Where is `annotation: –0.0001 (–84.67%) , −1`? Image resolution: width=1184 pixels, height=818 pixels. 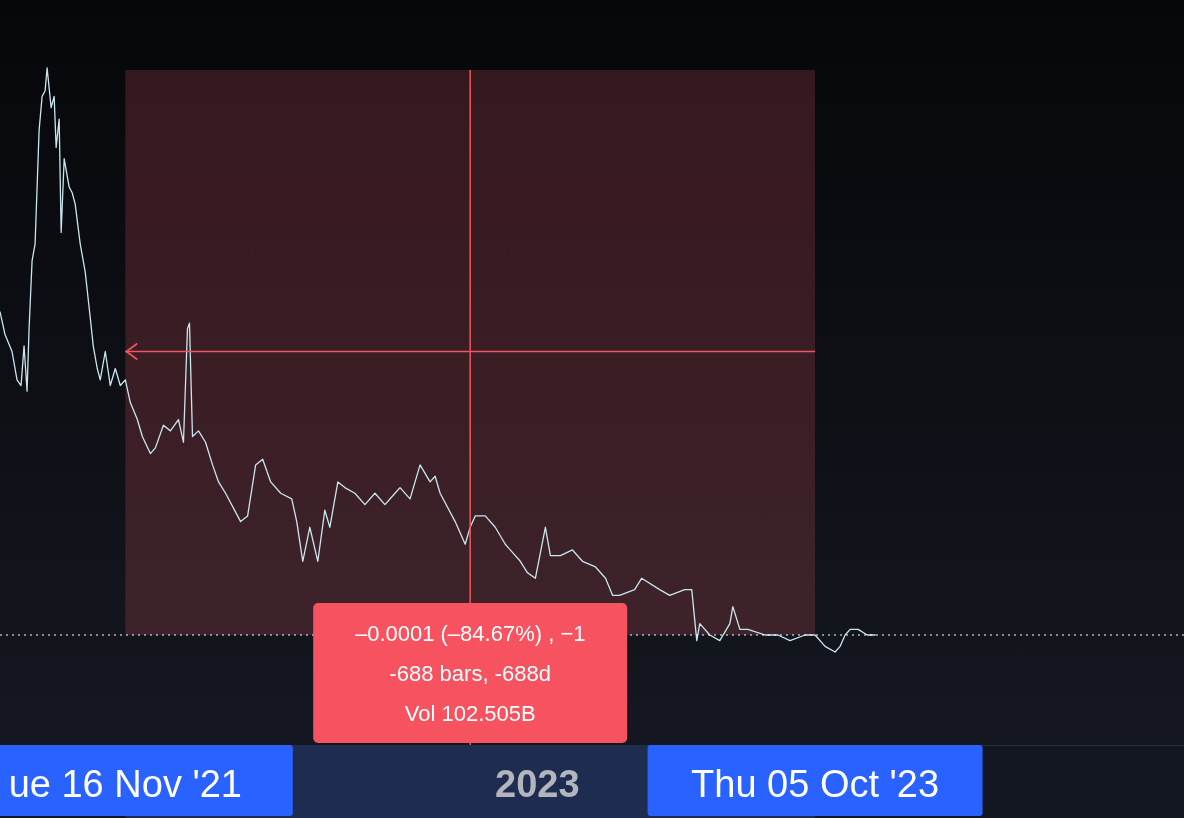 annotation: –0.0001 (–84.67%) , −1 is located at coordinates (470, 633).